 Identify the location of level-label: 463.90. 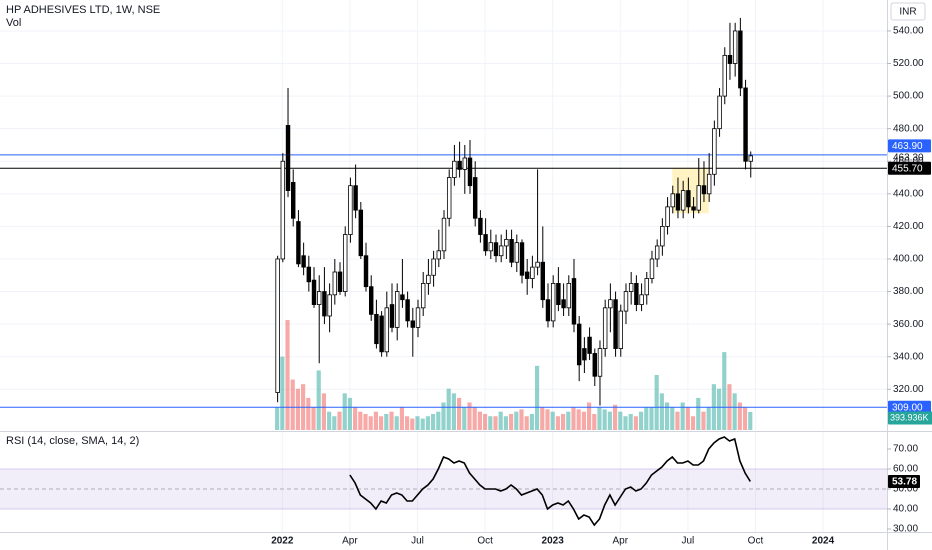
(907, 146).